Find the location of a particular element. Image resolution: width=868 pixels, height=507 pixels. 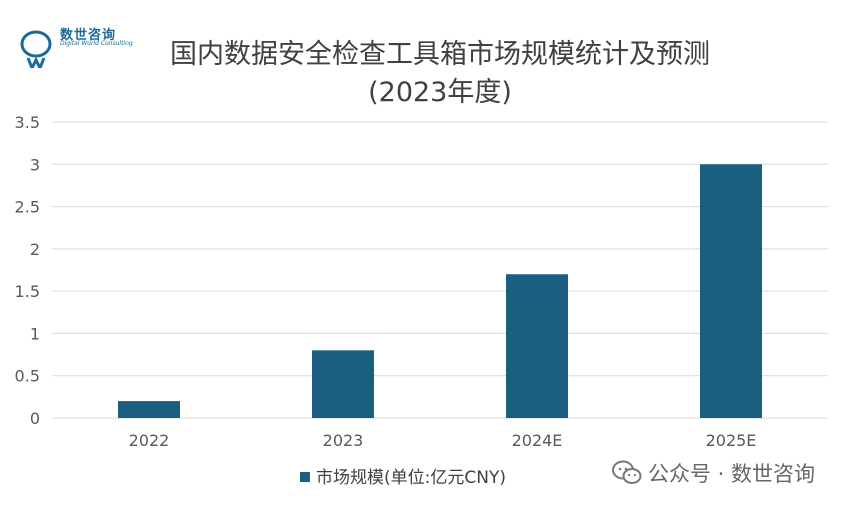

x-tick-label: 2022 is located at coordinates (149, 440).